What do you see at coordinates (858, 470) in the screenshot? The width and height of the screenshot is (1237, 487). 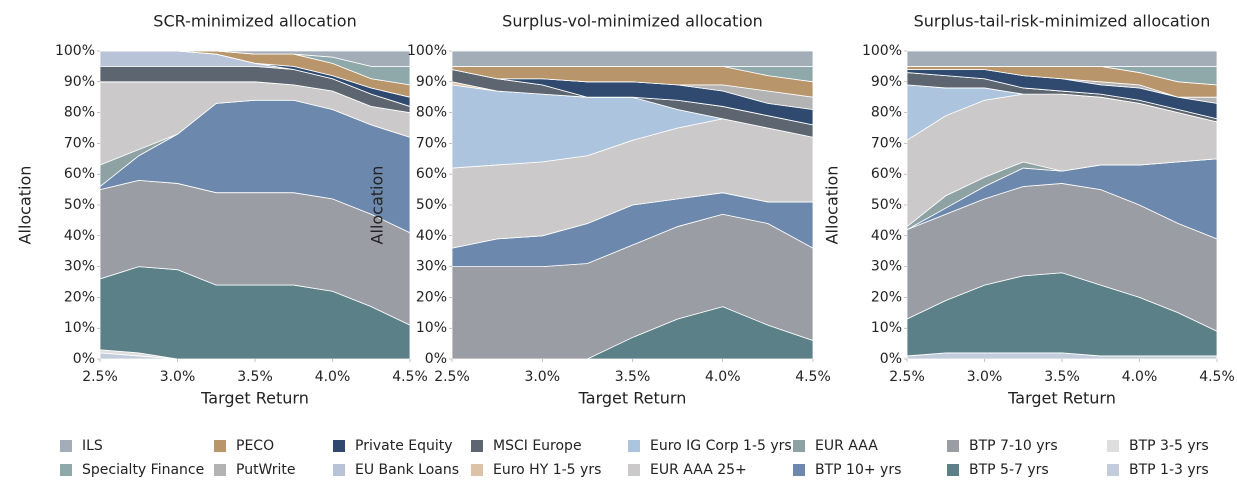 I see `legend-label: BTP 10+ yrs` at bounding box center [858, 470].